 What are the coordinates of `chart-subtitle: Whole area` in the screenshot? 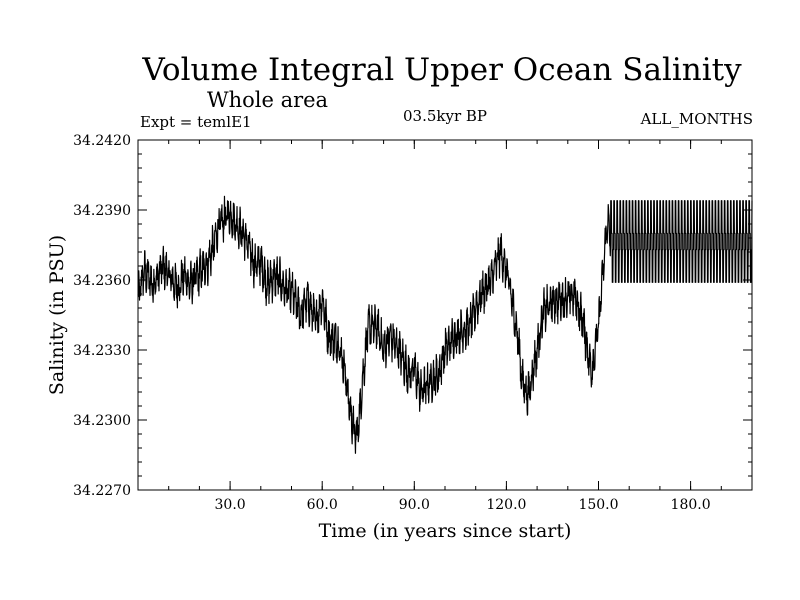 It's located at (268, 100).